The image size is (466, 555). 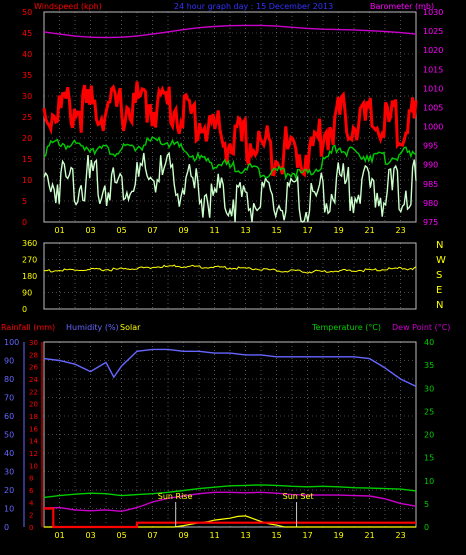 What do you see at coordinates (29, 260) in the screenshot?
I see `direction-tick-label: 270` at bounding box center [29, 260].